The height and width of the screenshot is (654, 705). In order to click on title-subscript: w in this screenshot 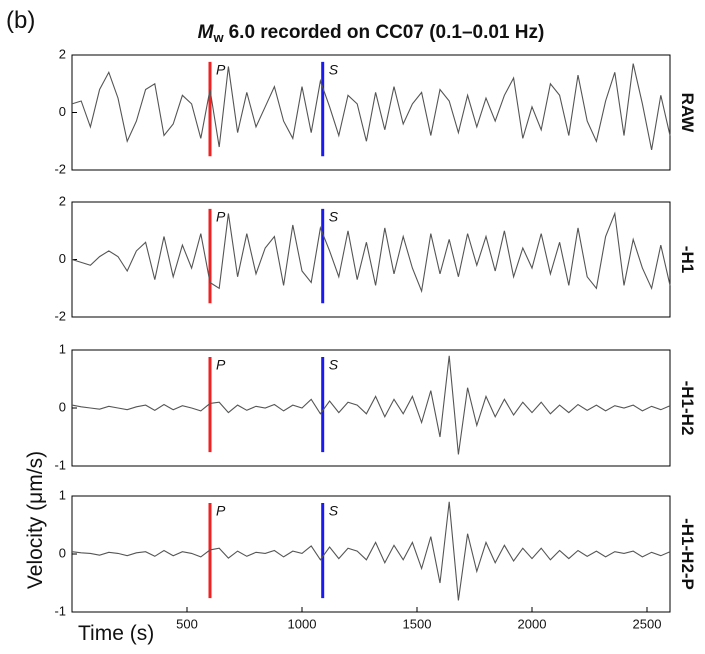, I will do `click(218, 37)`.